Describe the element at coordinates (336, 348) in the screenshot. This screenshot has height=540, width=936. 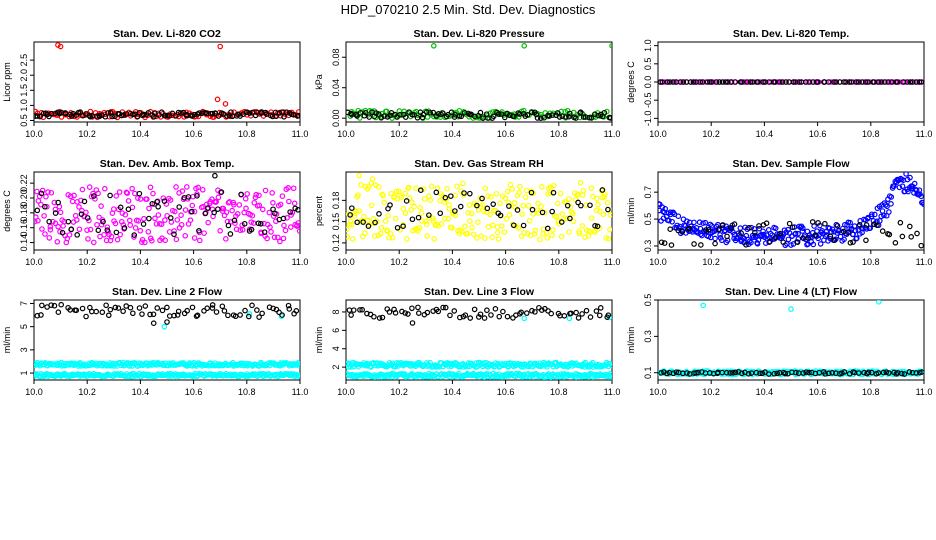
I see `y-tick-label: 4` at that location.